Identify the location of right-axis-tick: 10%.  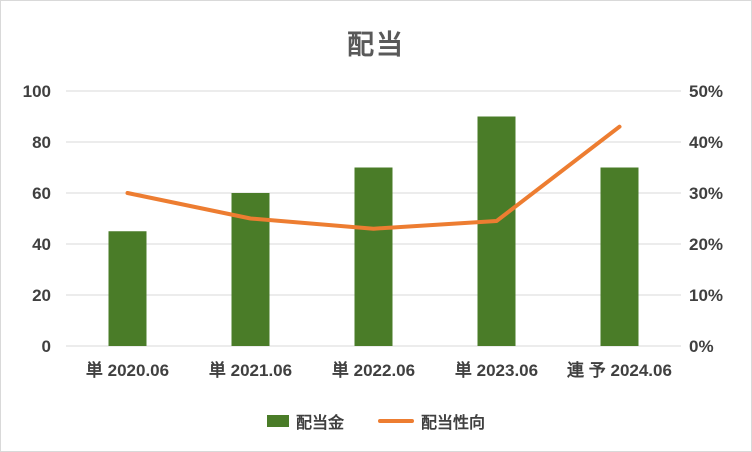
(706, 295).